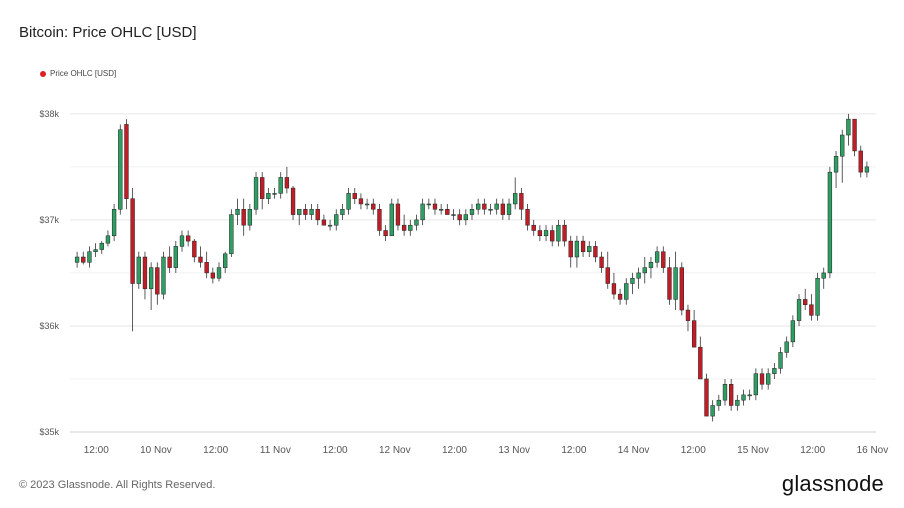 The width and height of the screenshot is (904, 508). Describe the element at coordinates (156, 450) in the screenshot. I see `x-tick-label: 10 Nov` at that location.